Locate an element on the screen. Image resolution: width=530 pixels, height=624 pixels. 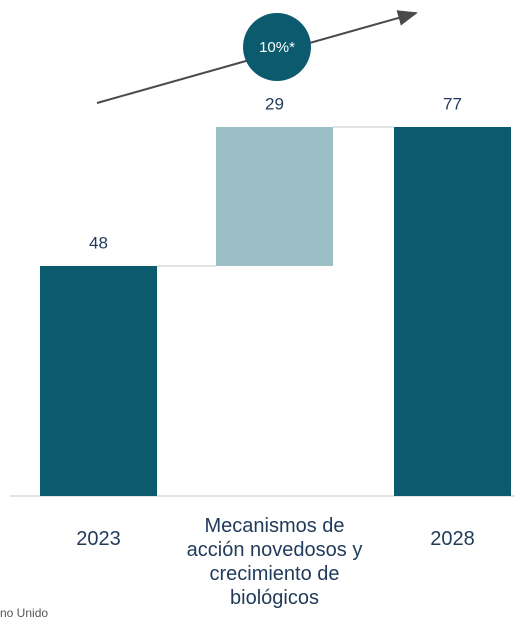
x-tick-label: 2023 is located at coordinates (98, 539).